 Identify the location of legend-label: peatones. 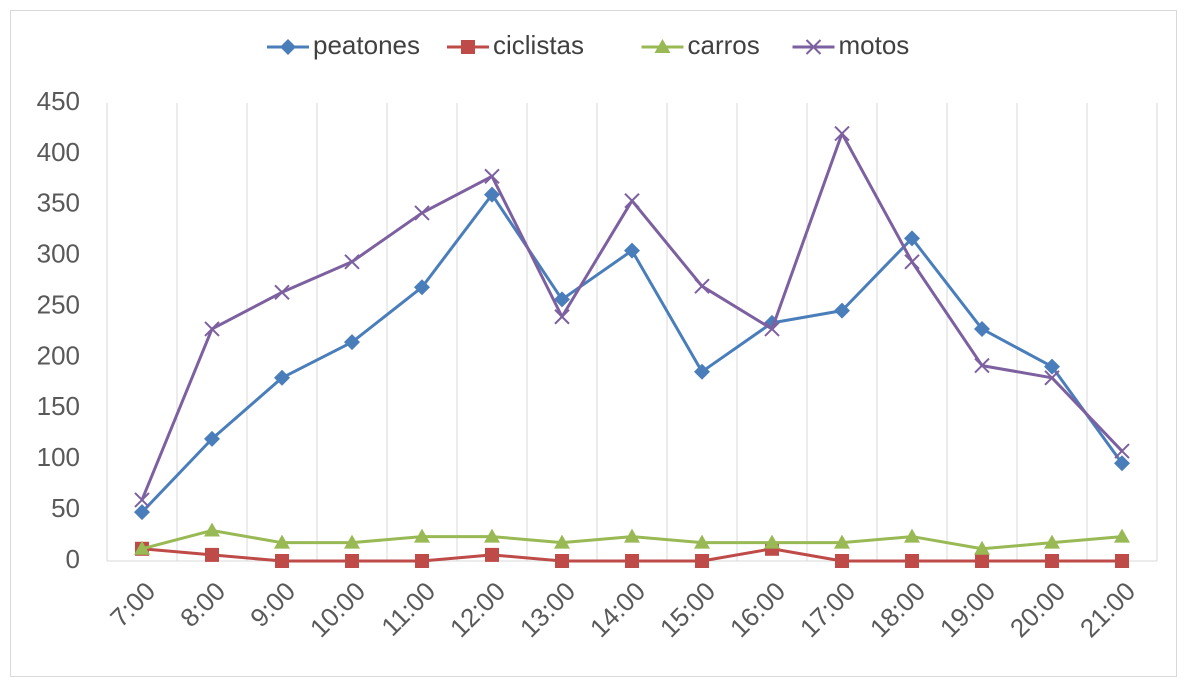
(366, 45).